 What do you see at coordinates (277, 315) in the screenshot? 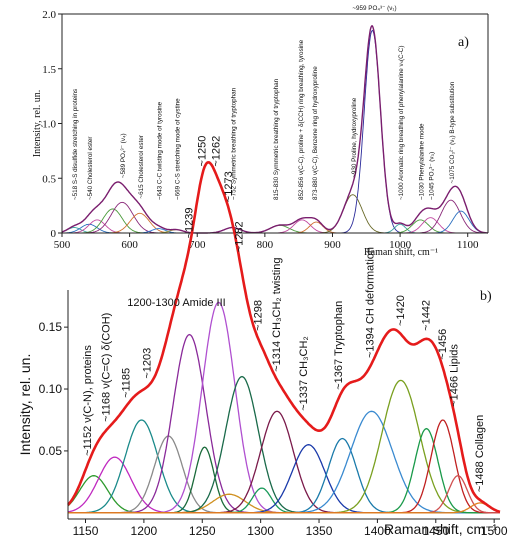
I see `peak-annotation: ~1314 CH₃CH₂ twisting` at bounding box center [277, 315].